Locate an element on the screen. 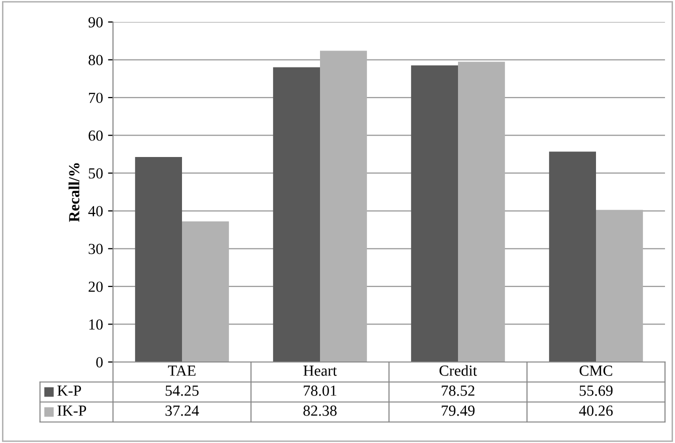 This screenshot has height=443, width=675. y-tick-label: 20 is located at coordinates (95, 287).